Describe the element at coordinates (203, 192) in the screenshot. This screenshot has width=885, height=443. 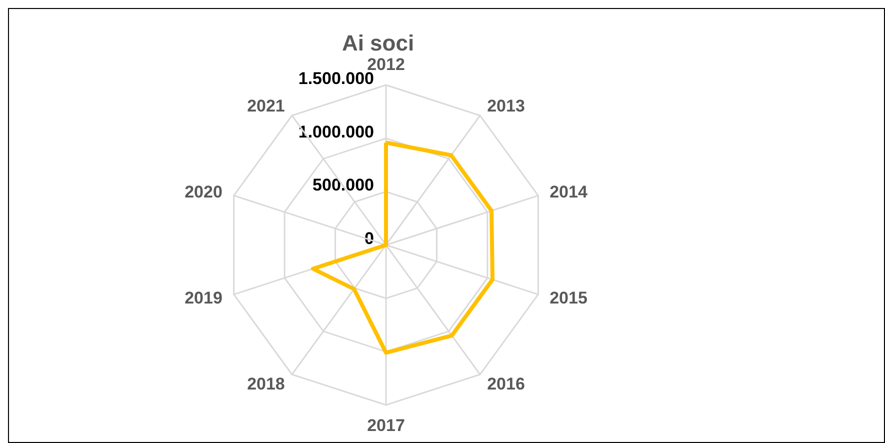
I see `spoke-label: 2020` at that location.